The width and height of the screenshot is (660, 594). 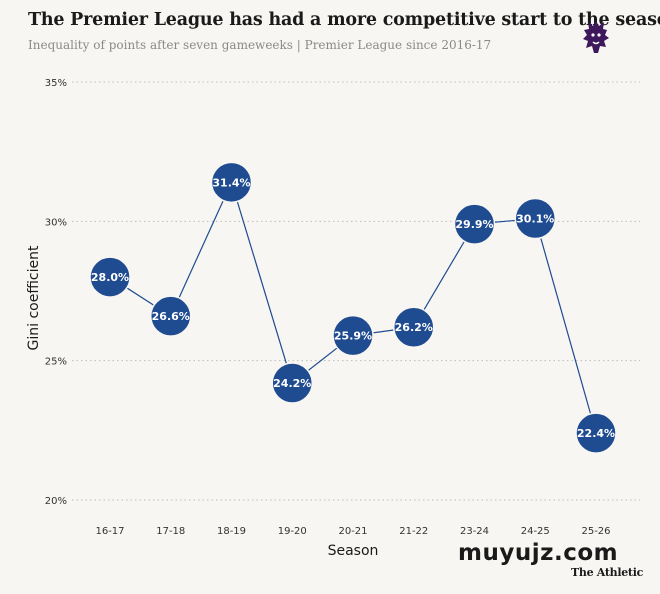 What do you see at coordinates (34, 297) in the screenshot?
I see `y-axis-label: Gini coefficient` at bounding box center [34, 297].